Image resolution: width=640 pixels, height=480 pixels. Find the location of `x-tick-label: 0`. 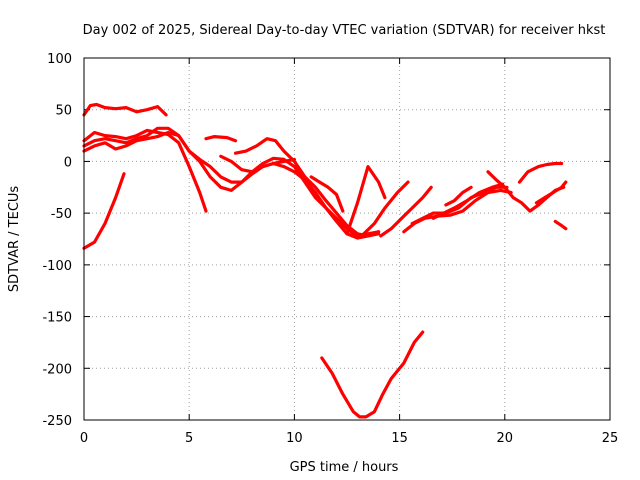

x-tick-label: 0 is located at coordinates (84, 438).